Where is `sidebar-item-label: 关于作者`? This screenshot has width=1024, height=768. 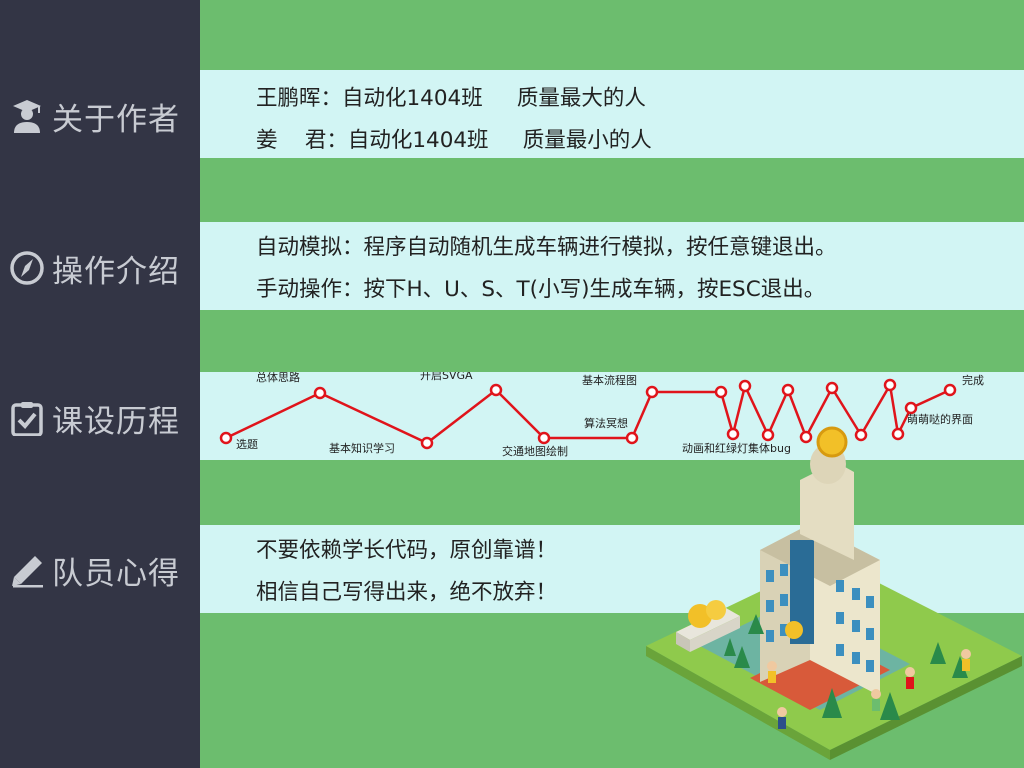 sidebar-item-label: 关于作者 is located at coordinates (116, 119).